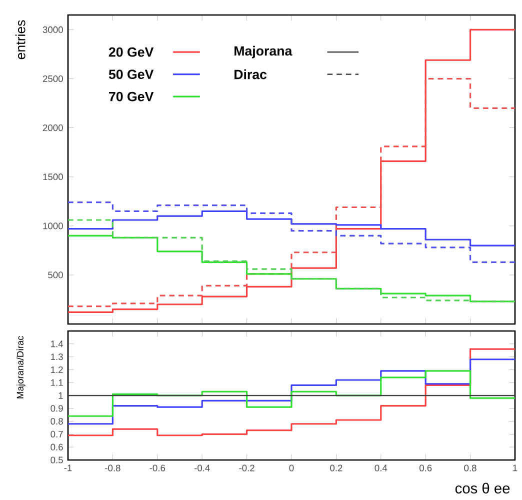  What do you see at coordinates (52, 78) in the screenshot?
I see `y-tick-label: 2500` at bounding box center [52, 78].